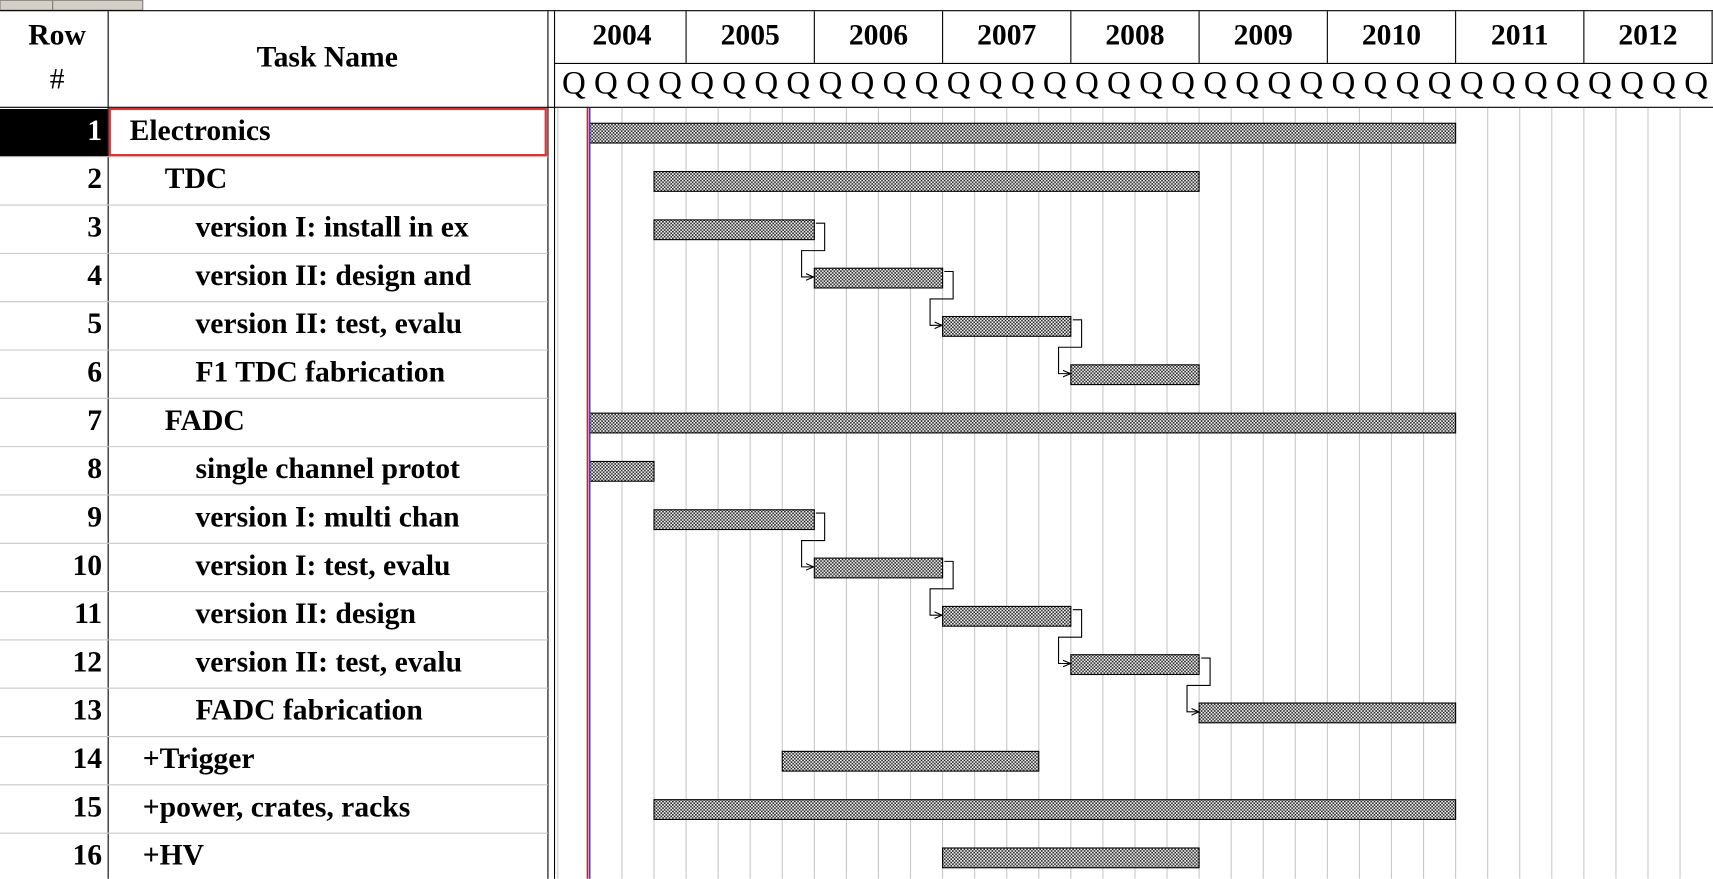 Image resolution: width=1713 pixels, height=879 pixels. What do you see at coordinates (94, 179) in the screenshot?
I see `row-number: 2` at bounding box center [94, 179].